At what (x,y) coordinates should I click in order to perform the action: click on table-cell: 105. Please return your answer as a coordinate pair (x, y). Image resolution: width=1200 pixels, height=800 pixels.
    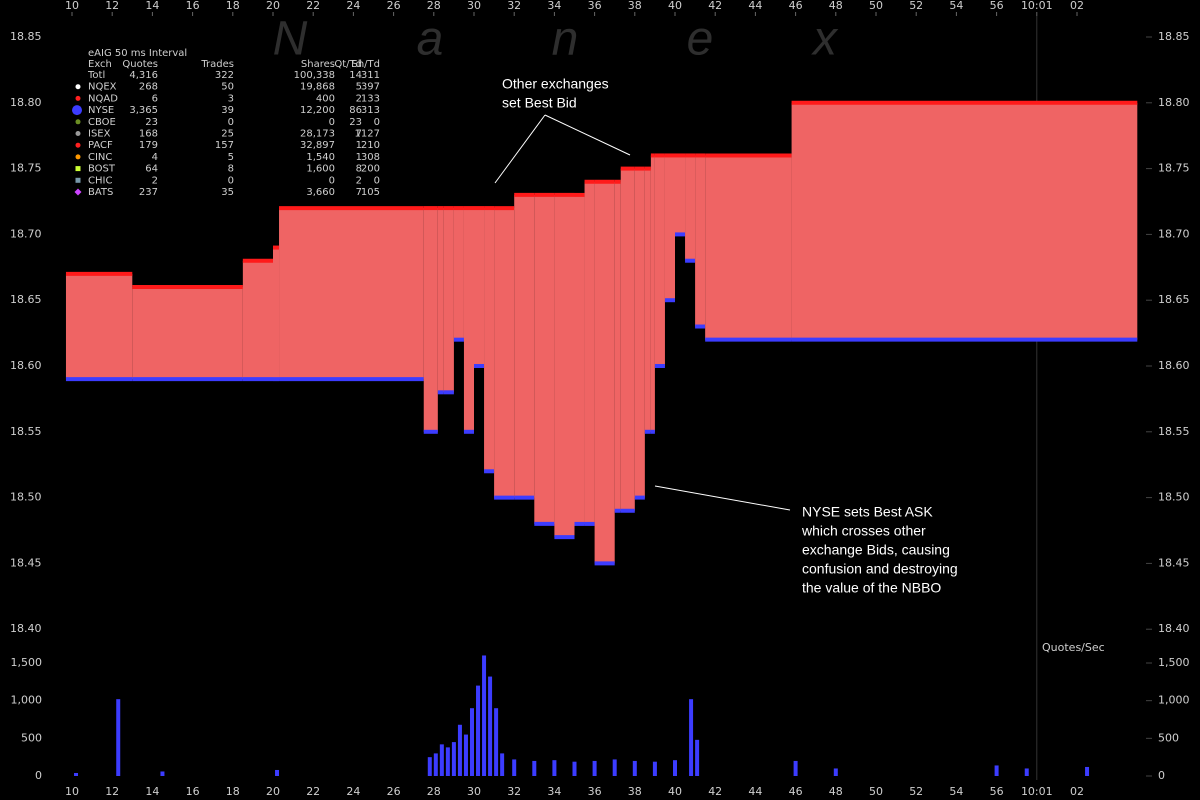
    Looking at the image, I should click on (370, 192).